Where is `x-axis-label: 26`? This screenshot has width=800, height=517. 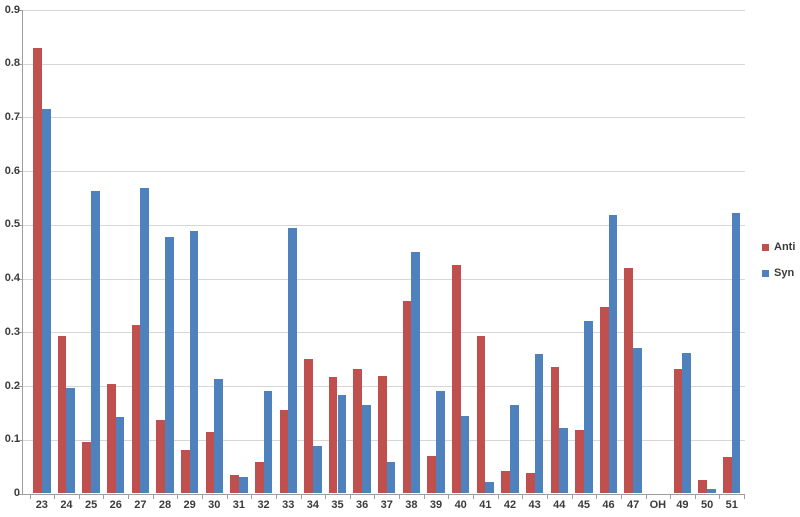
x-axis-label: 26 is located at coordinates (115, 505).